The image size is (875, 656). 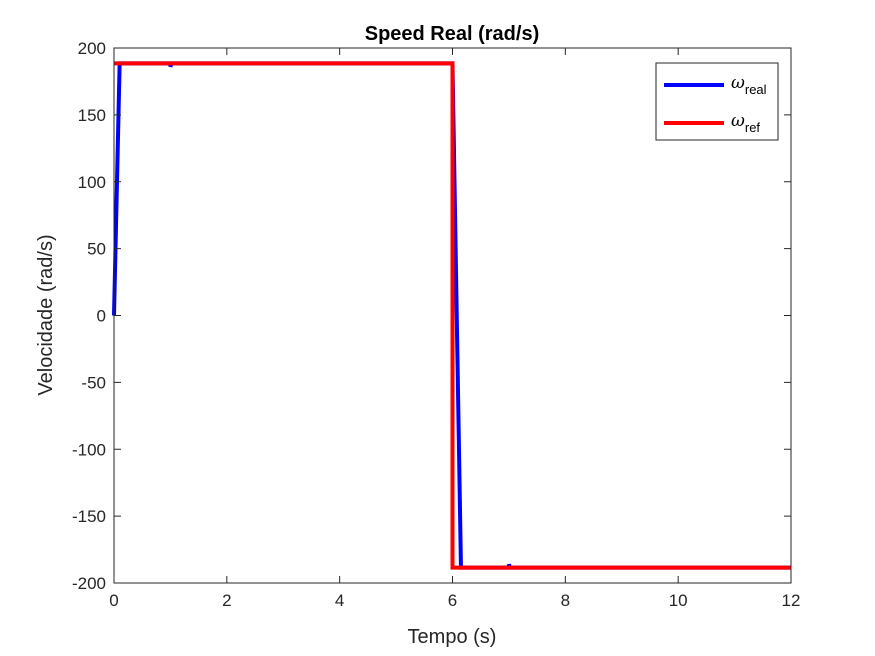 What do you see at coordinates (93, 382) in the screenshot?
I see `y-tick-label: -50` at bounding box center [93, 382].